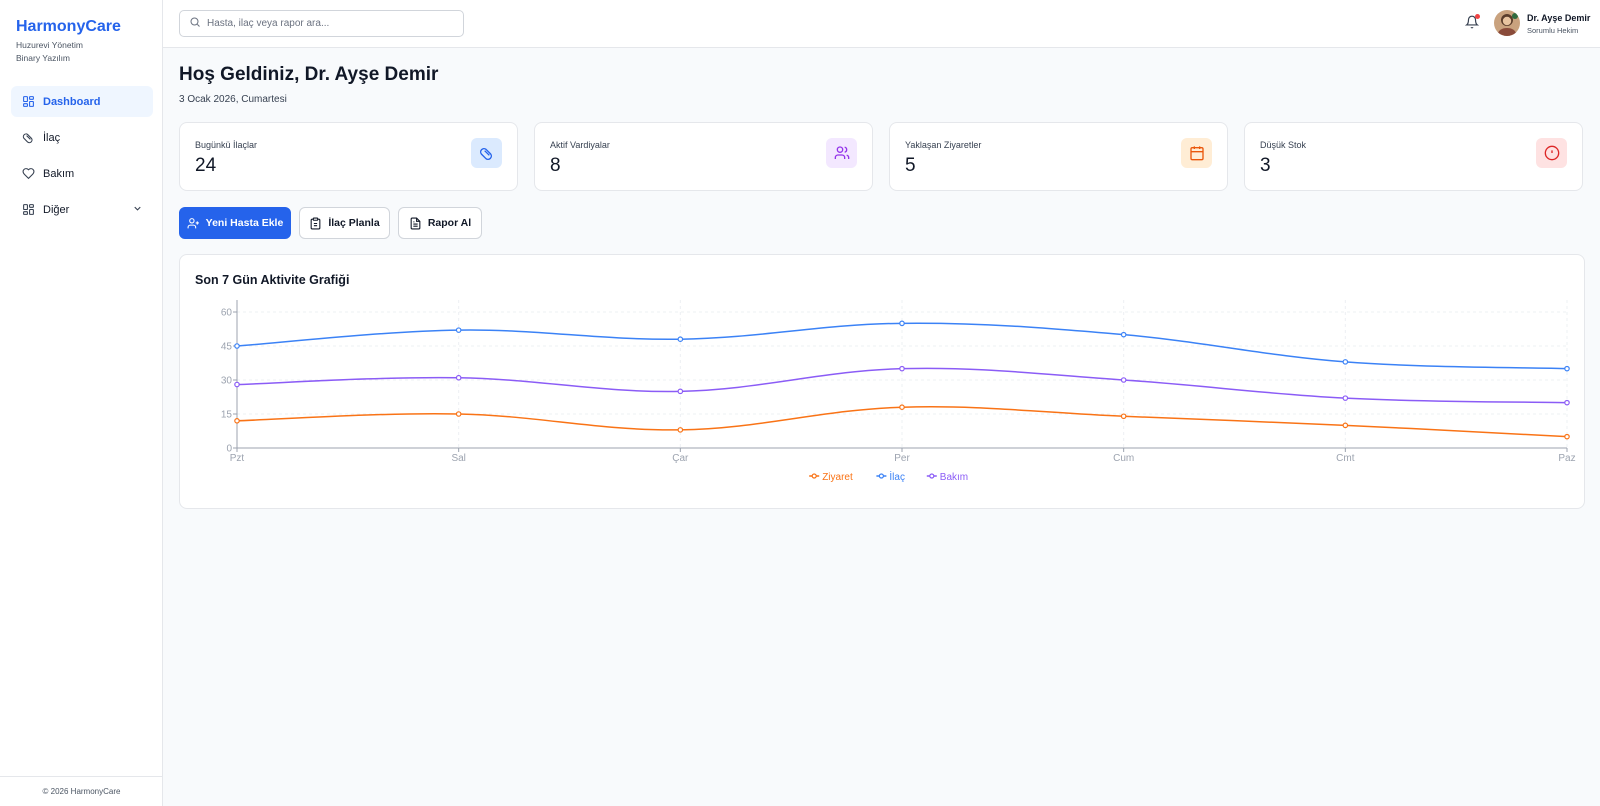  Describe the element at coordinates (910, 165) in the screenshot. I see `stat-value: 5` at that location.